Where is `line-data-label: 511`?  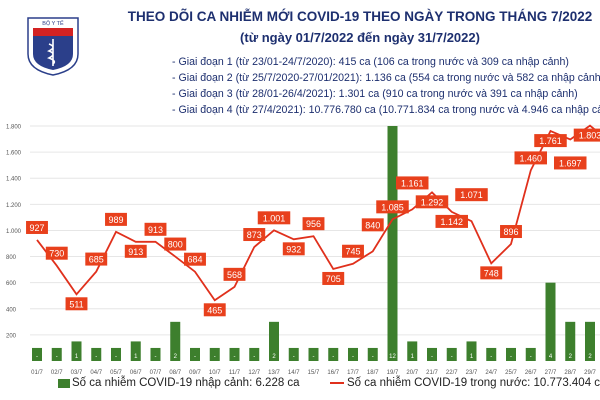
line-data-label: 511 is located at coordinates (76, 304).